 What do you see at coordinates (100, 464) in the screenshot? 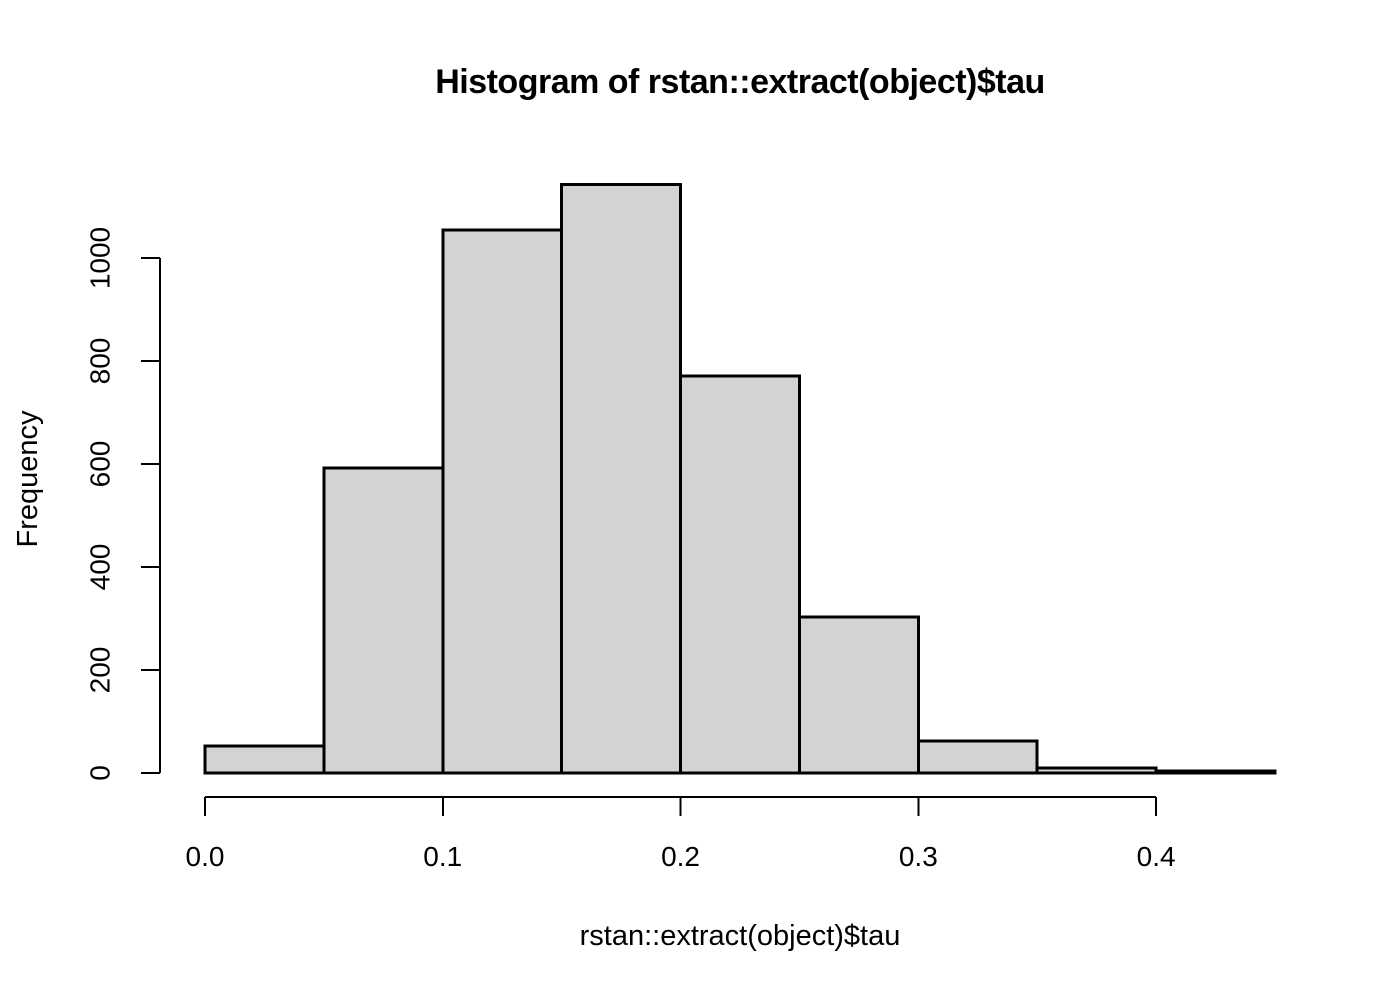
I see `y-tick-label: 600` at bounding box center [100, 464].